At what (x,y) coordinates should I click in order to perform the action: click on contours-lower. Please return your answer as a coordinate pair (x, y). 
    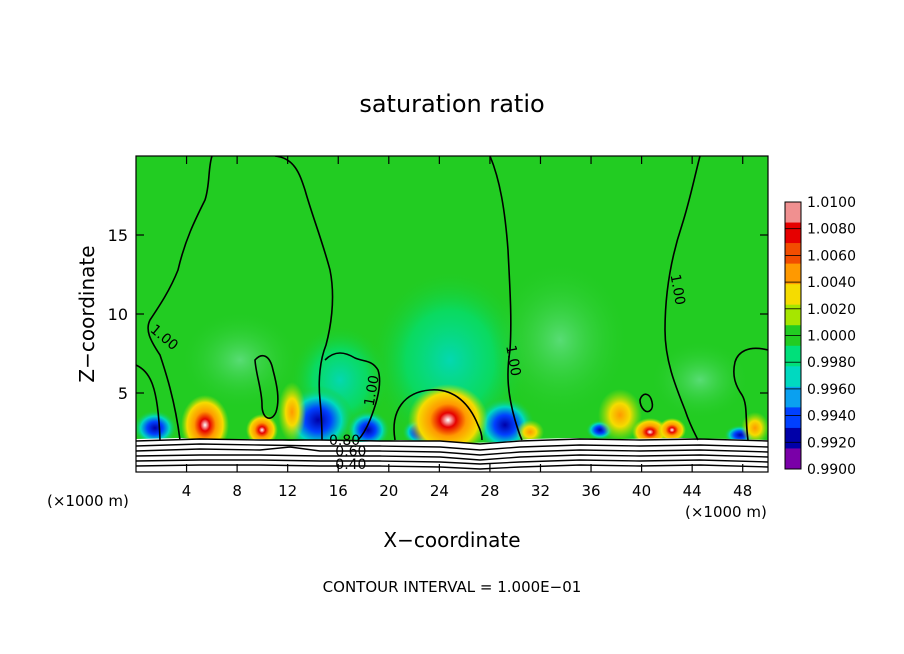
    Looking at the image, I should click on (452, 454).